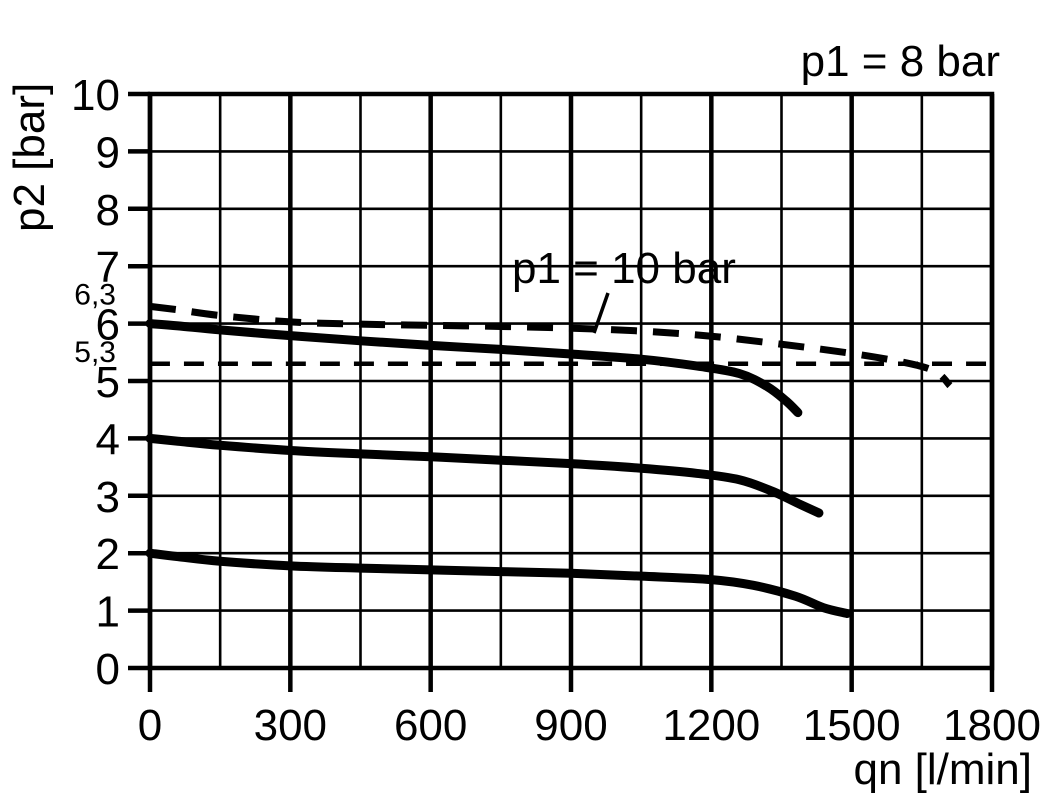 The width and height of the screenshot is (1051, 803). I want to click on y-tick-label: 7, so click(108, 267).